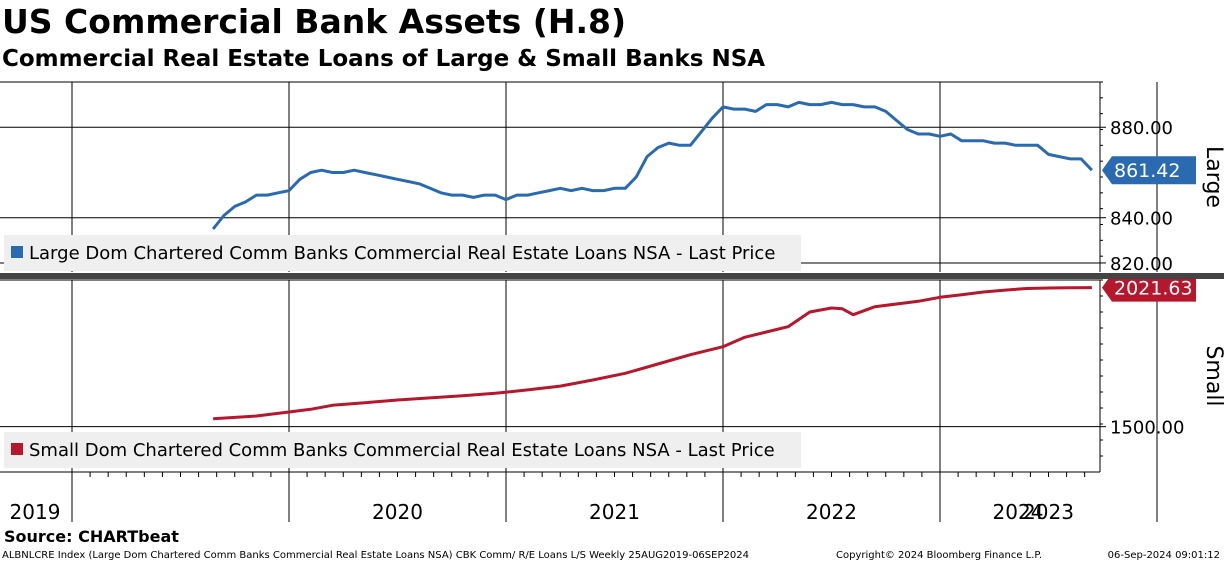 The image size is (1224, 565). What do you see at coordinates (612, 276) in the screenshot?
I see `panel-divider` at bounding box center [612, 276].